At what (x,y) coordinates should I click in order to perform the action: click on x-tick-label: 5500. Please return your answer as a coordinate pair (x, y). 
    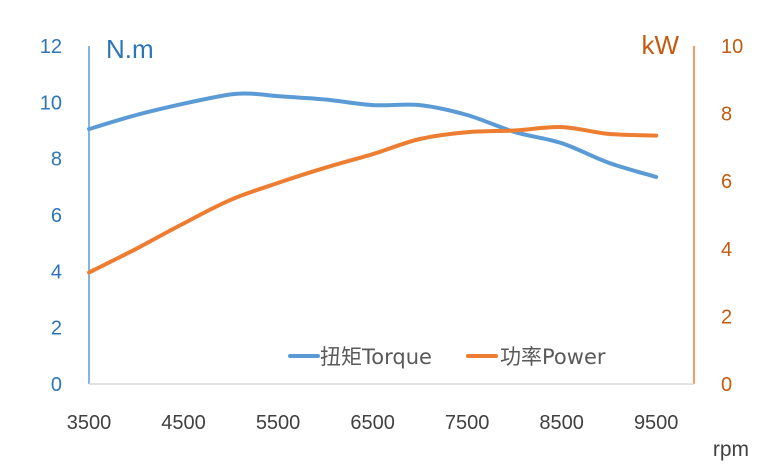
    Looking at the image, I should click on (278, 423).